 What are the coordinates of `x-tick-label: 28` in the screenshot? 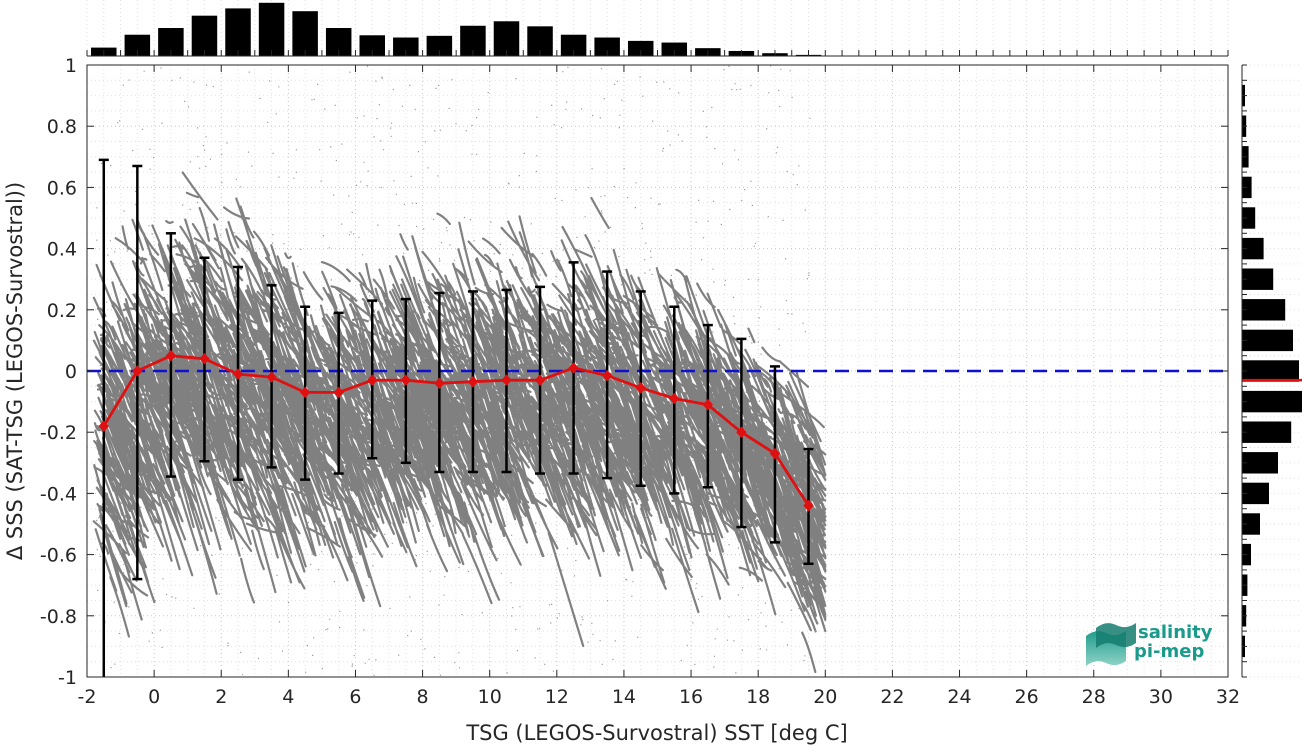 It's located at (1094, 697).